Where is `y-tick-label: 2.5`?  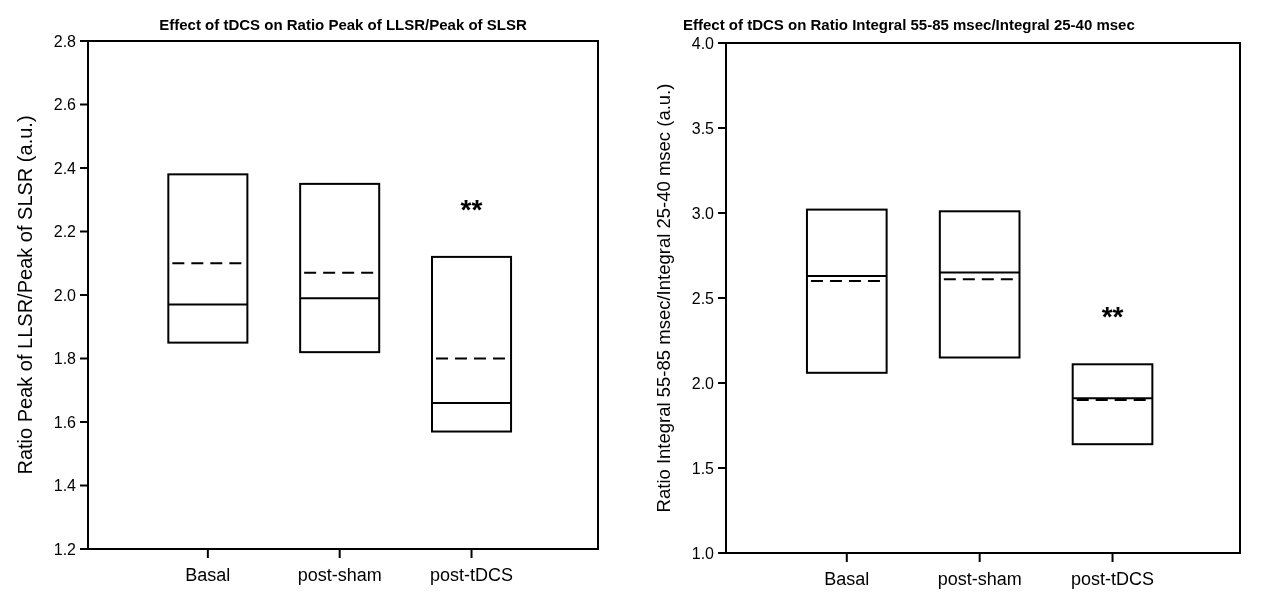 y-tick-label: 2.5 is located at coordinates (703, 298).